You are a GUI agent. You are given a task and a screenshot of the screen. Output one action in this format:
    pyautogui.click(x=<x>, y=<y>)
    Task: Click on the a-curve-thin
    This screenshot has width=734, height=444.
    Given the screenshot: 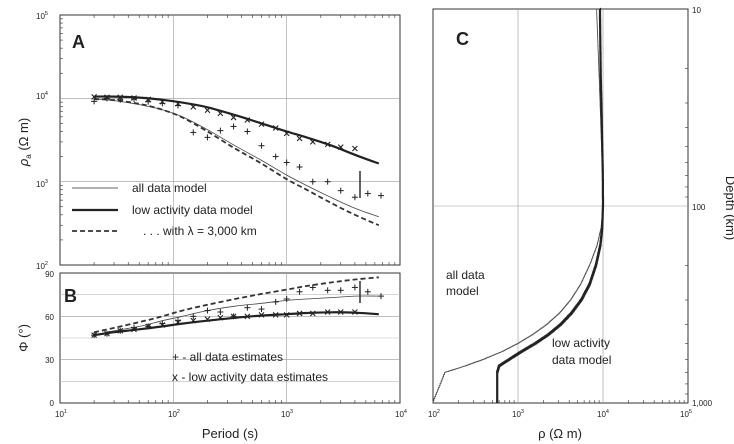 What is the action you would take?
    pyautogui.click(x=236, y=158)
    